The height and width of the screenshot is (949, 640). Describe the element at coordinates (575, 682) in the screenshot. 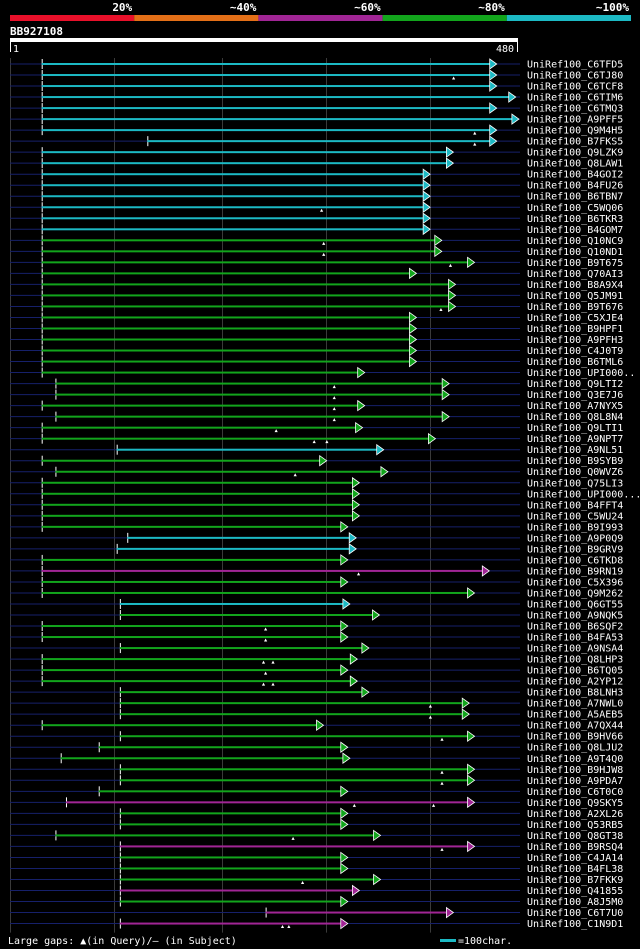

I see `hit-label: UniRef100_A2YP12` at that location.